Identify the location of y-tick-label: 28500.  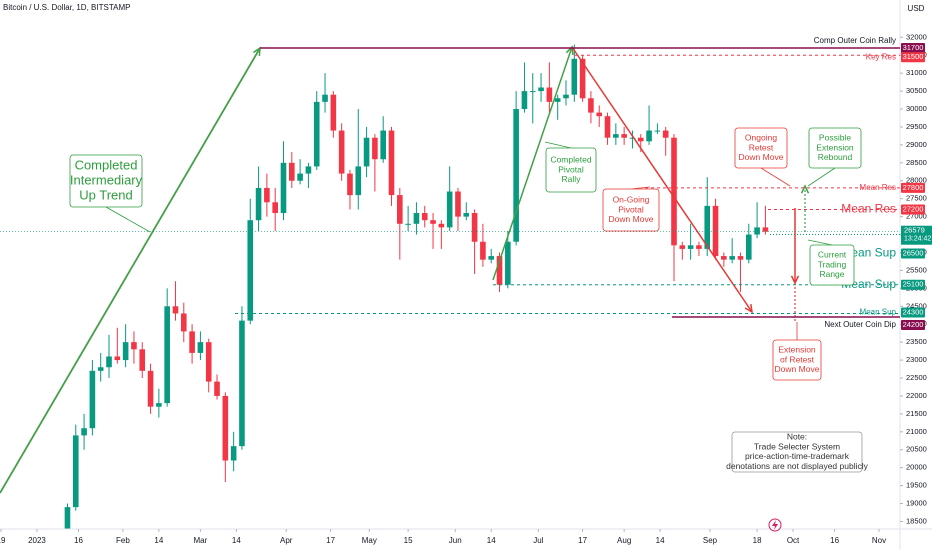
(916, 162).